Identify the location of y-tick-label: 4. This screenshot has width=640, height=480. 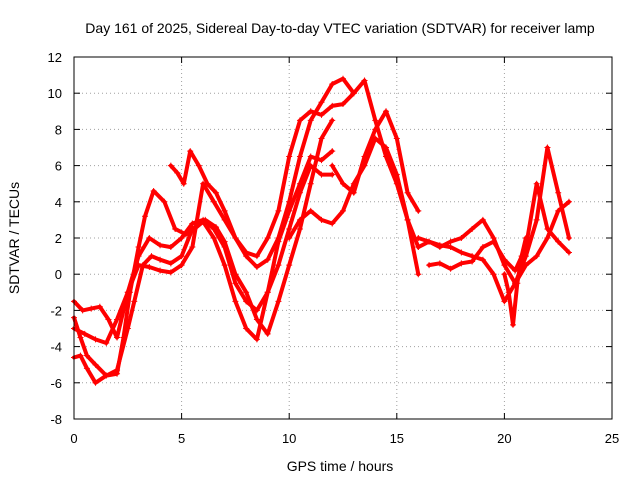
(58, 202).